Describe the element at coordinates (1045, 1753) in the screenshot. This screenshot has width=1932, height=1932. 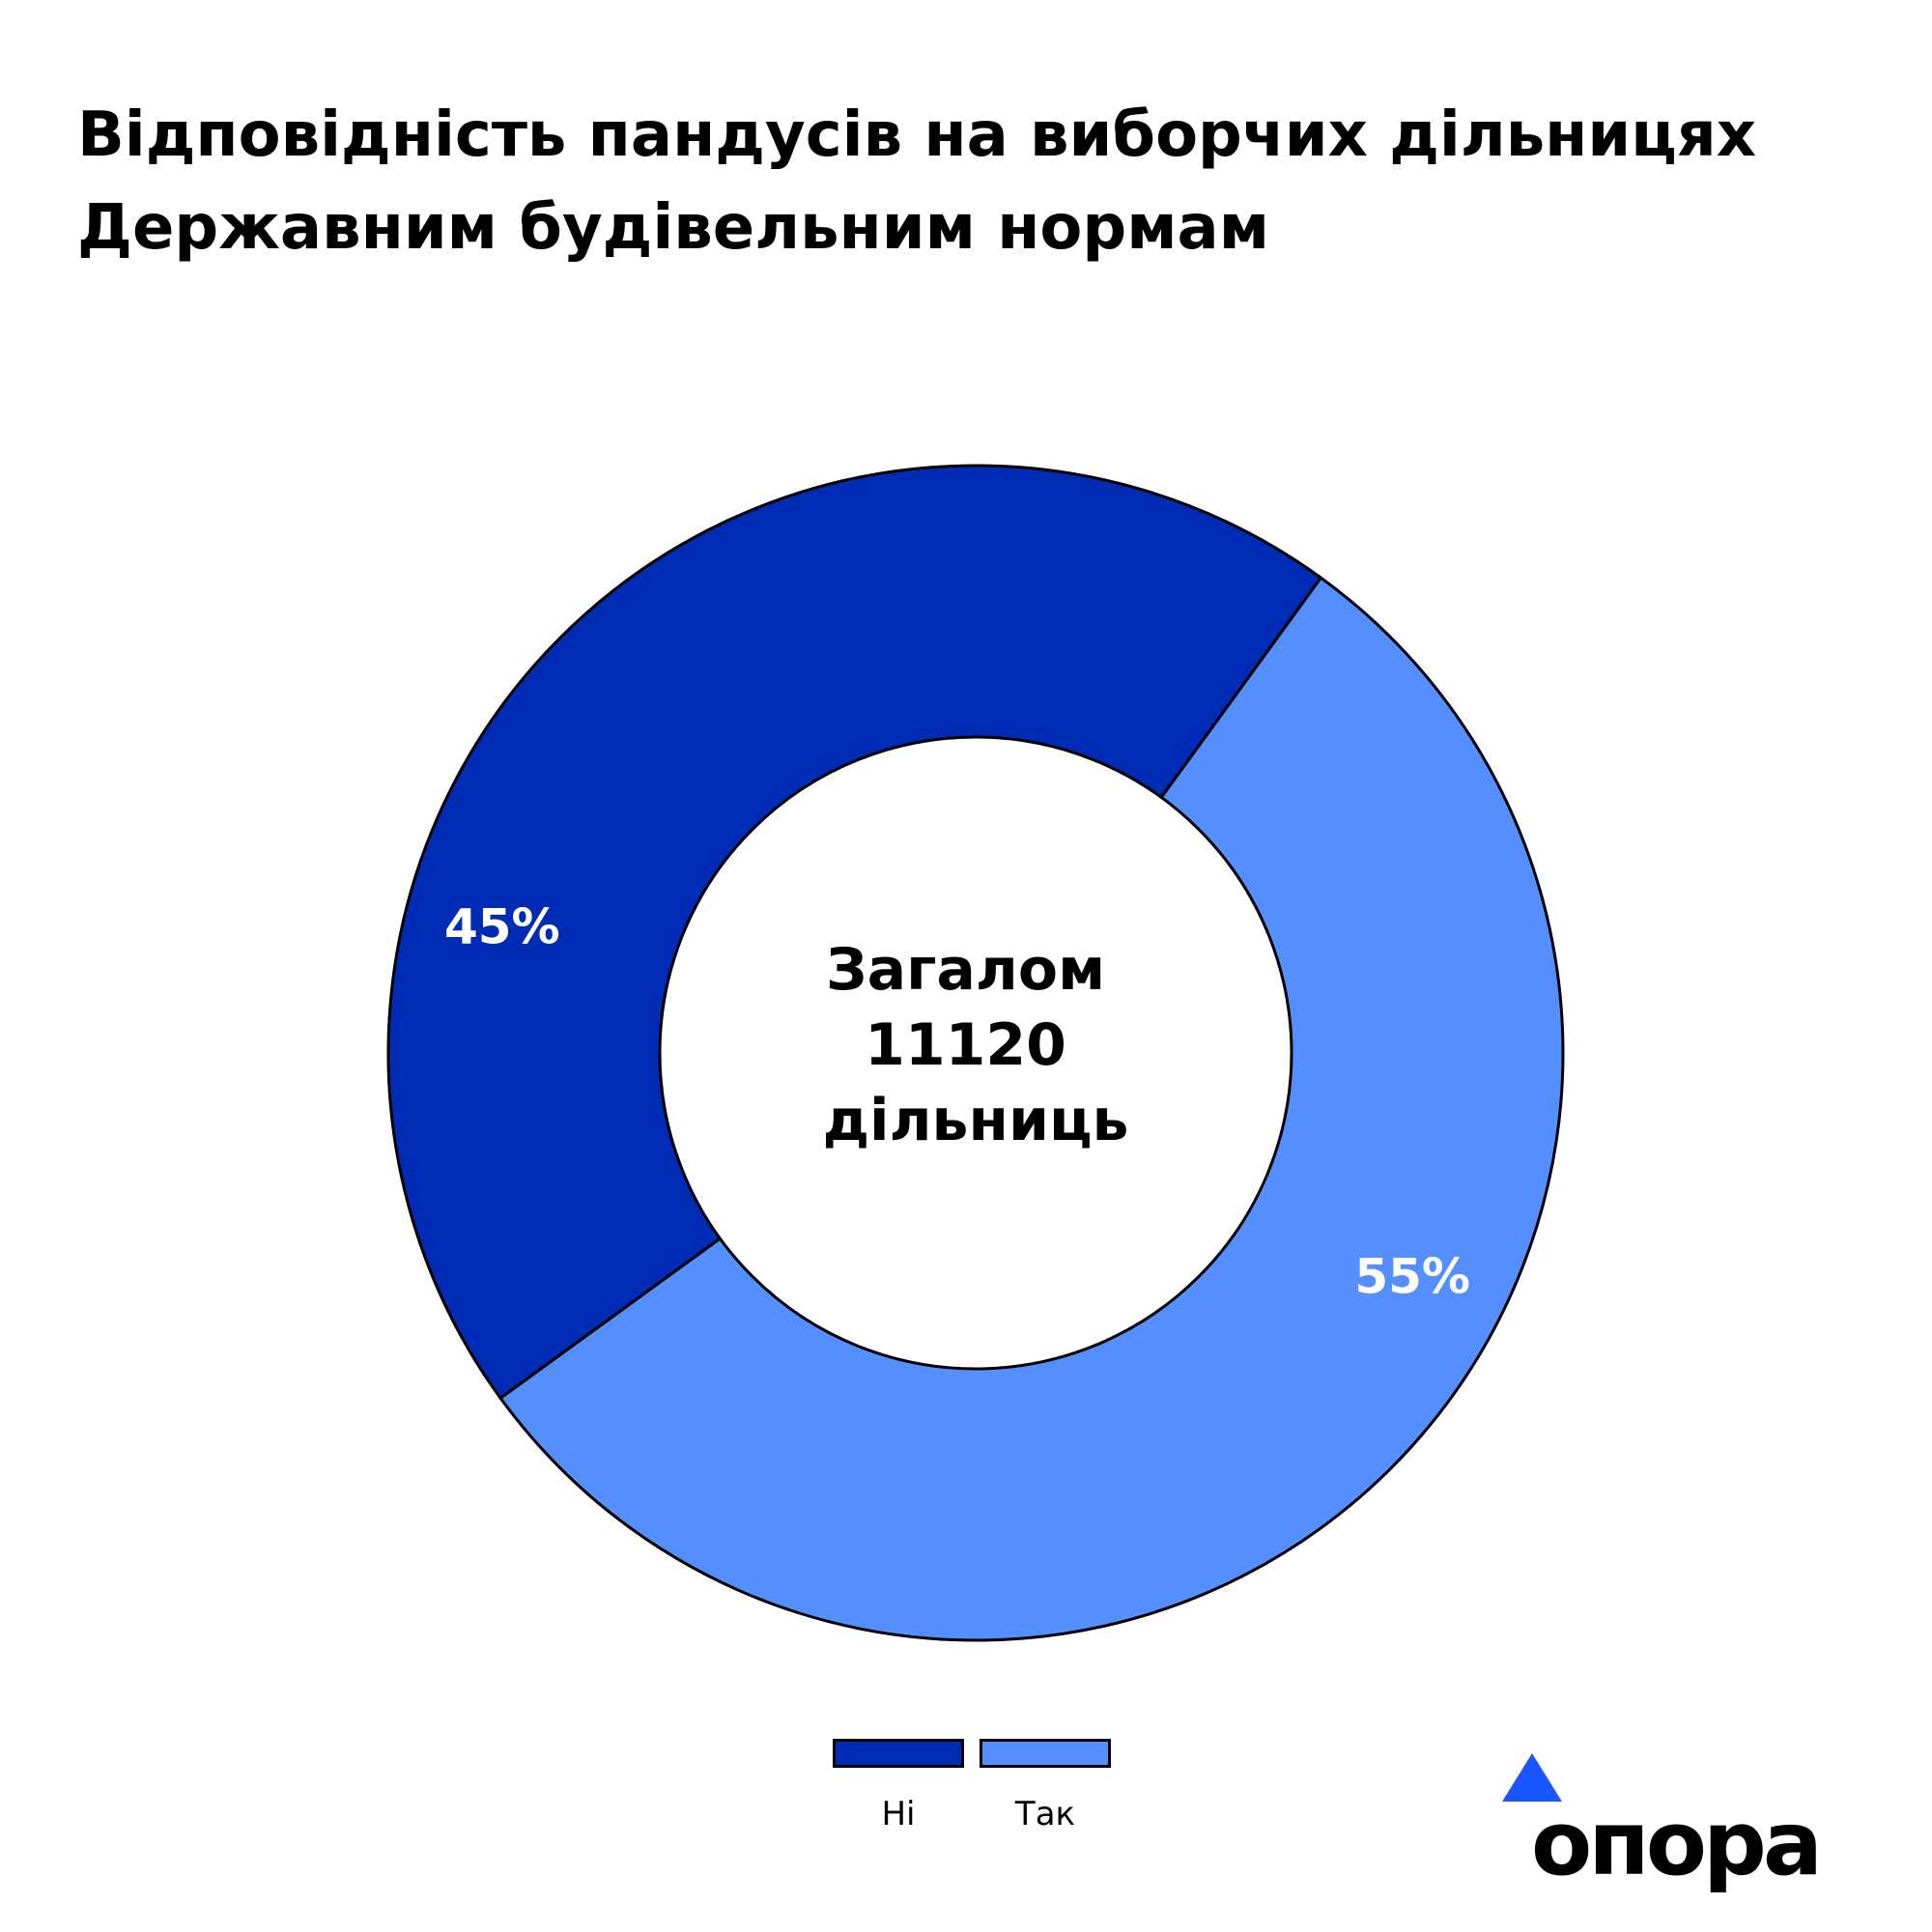
I see `legend-swatch-tak` at that location.